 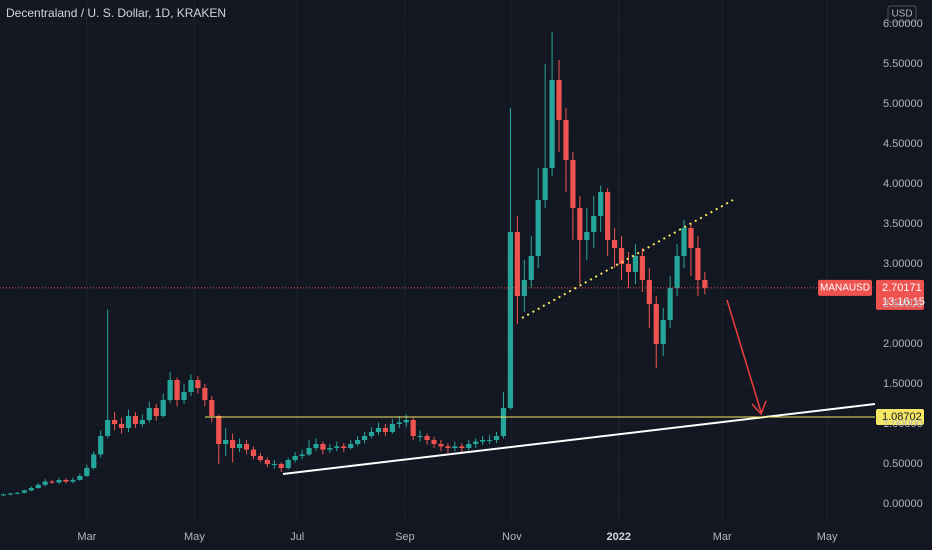 What do you see at coordinates (903, 384) in the screenshot?
I see `y-tick-label: 1.50000` at bounding box center [903, 384].